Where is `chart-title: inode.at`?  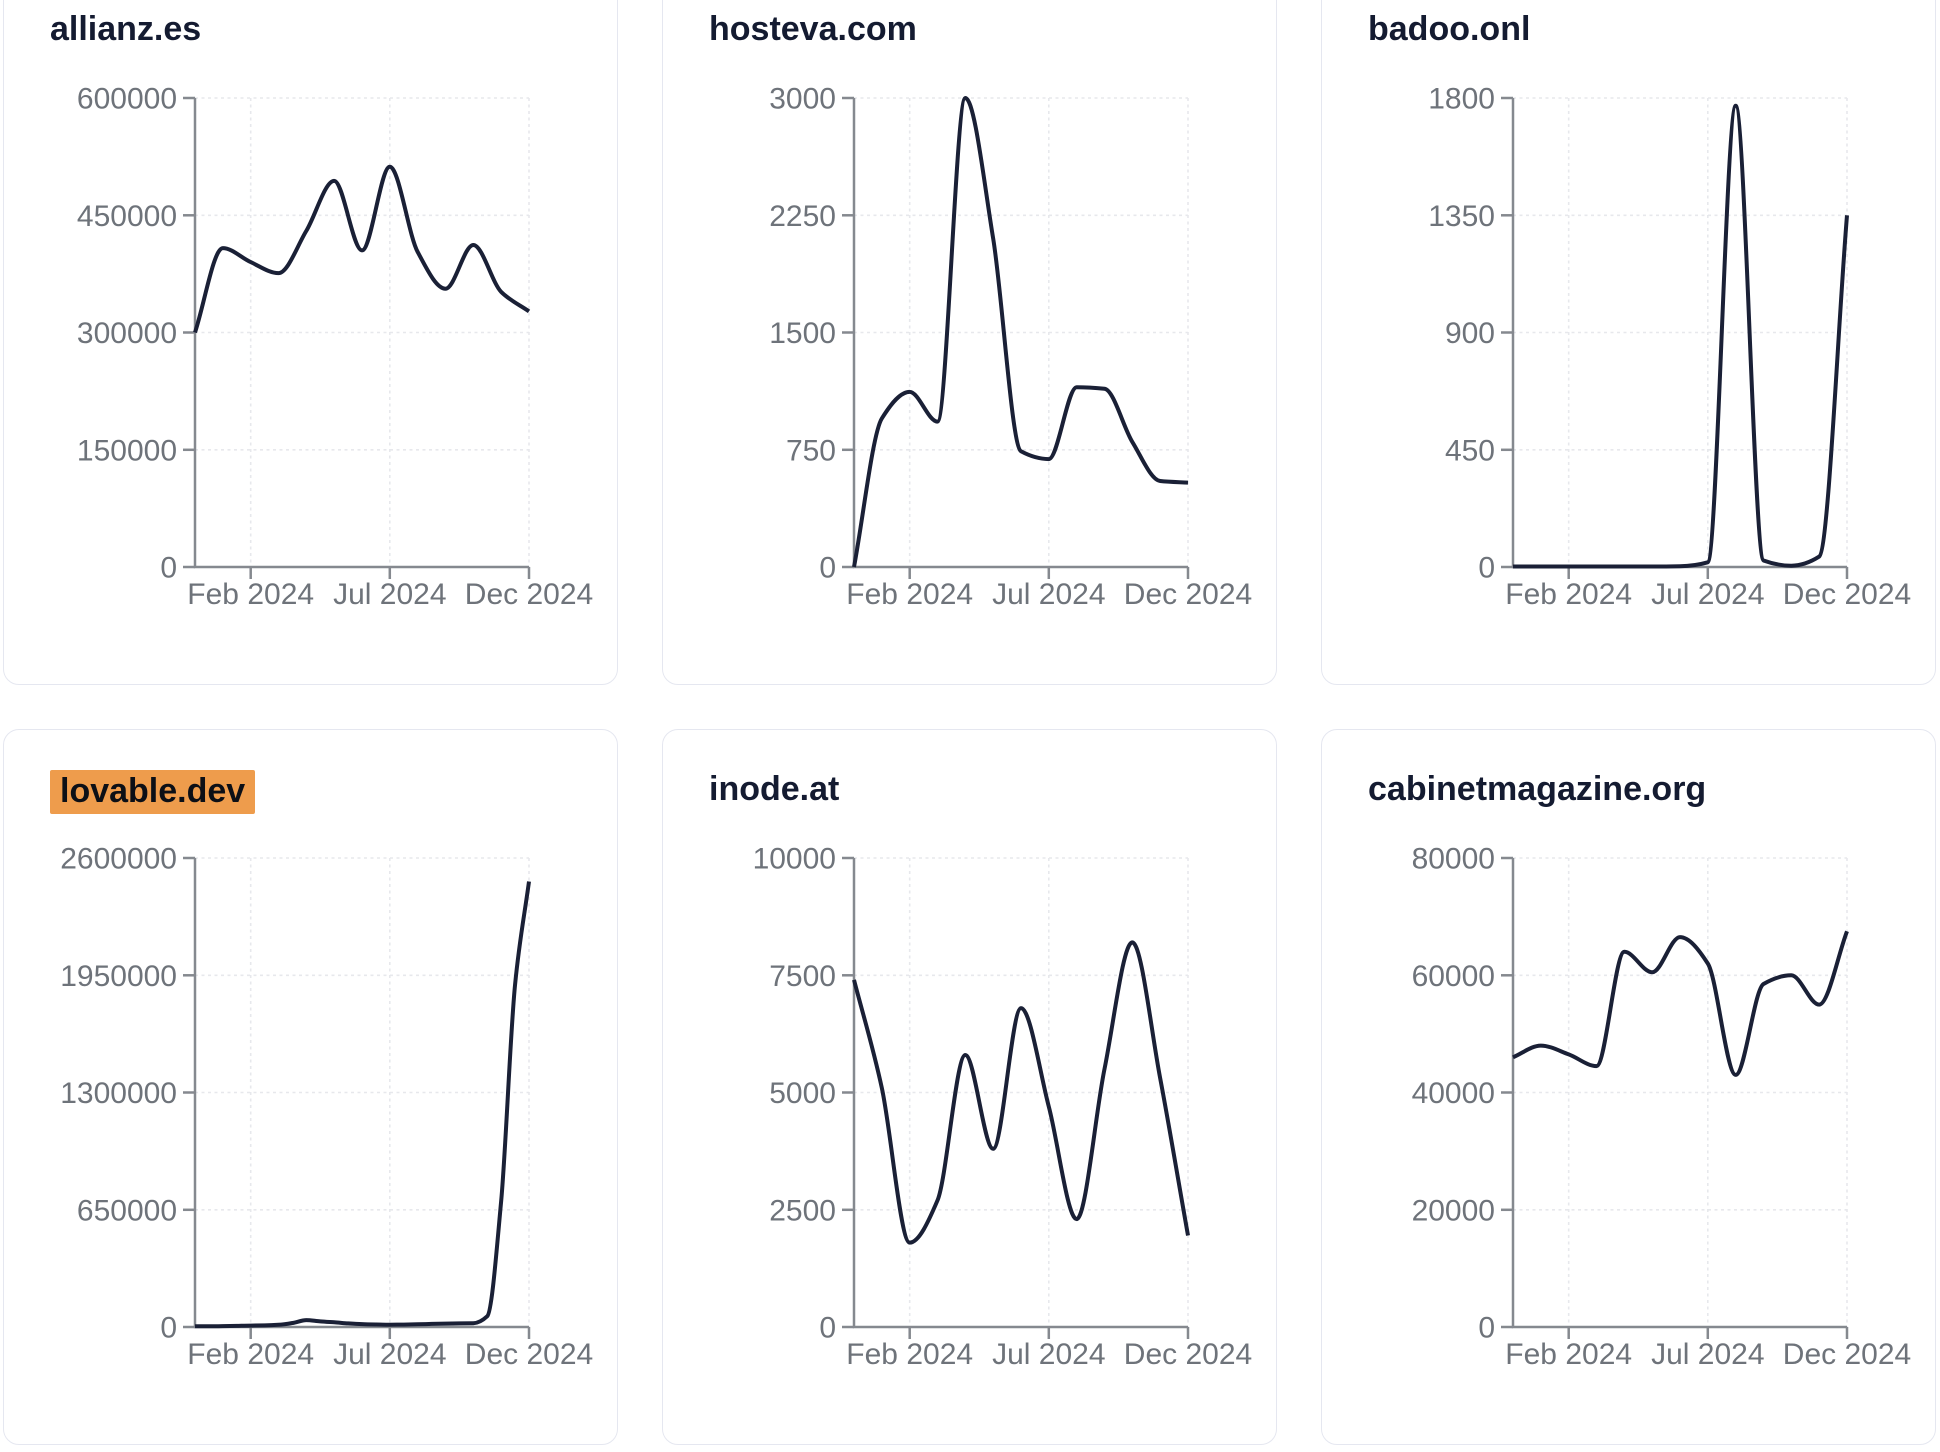 chart-title: inode.at is located at coordinates (774, 789).